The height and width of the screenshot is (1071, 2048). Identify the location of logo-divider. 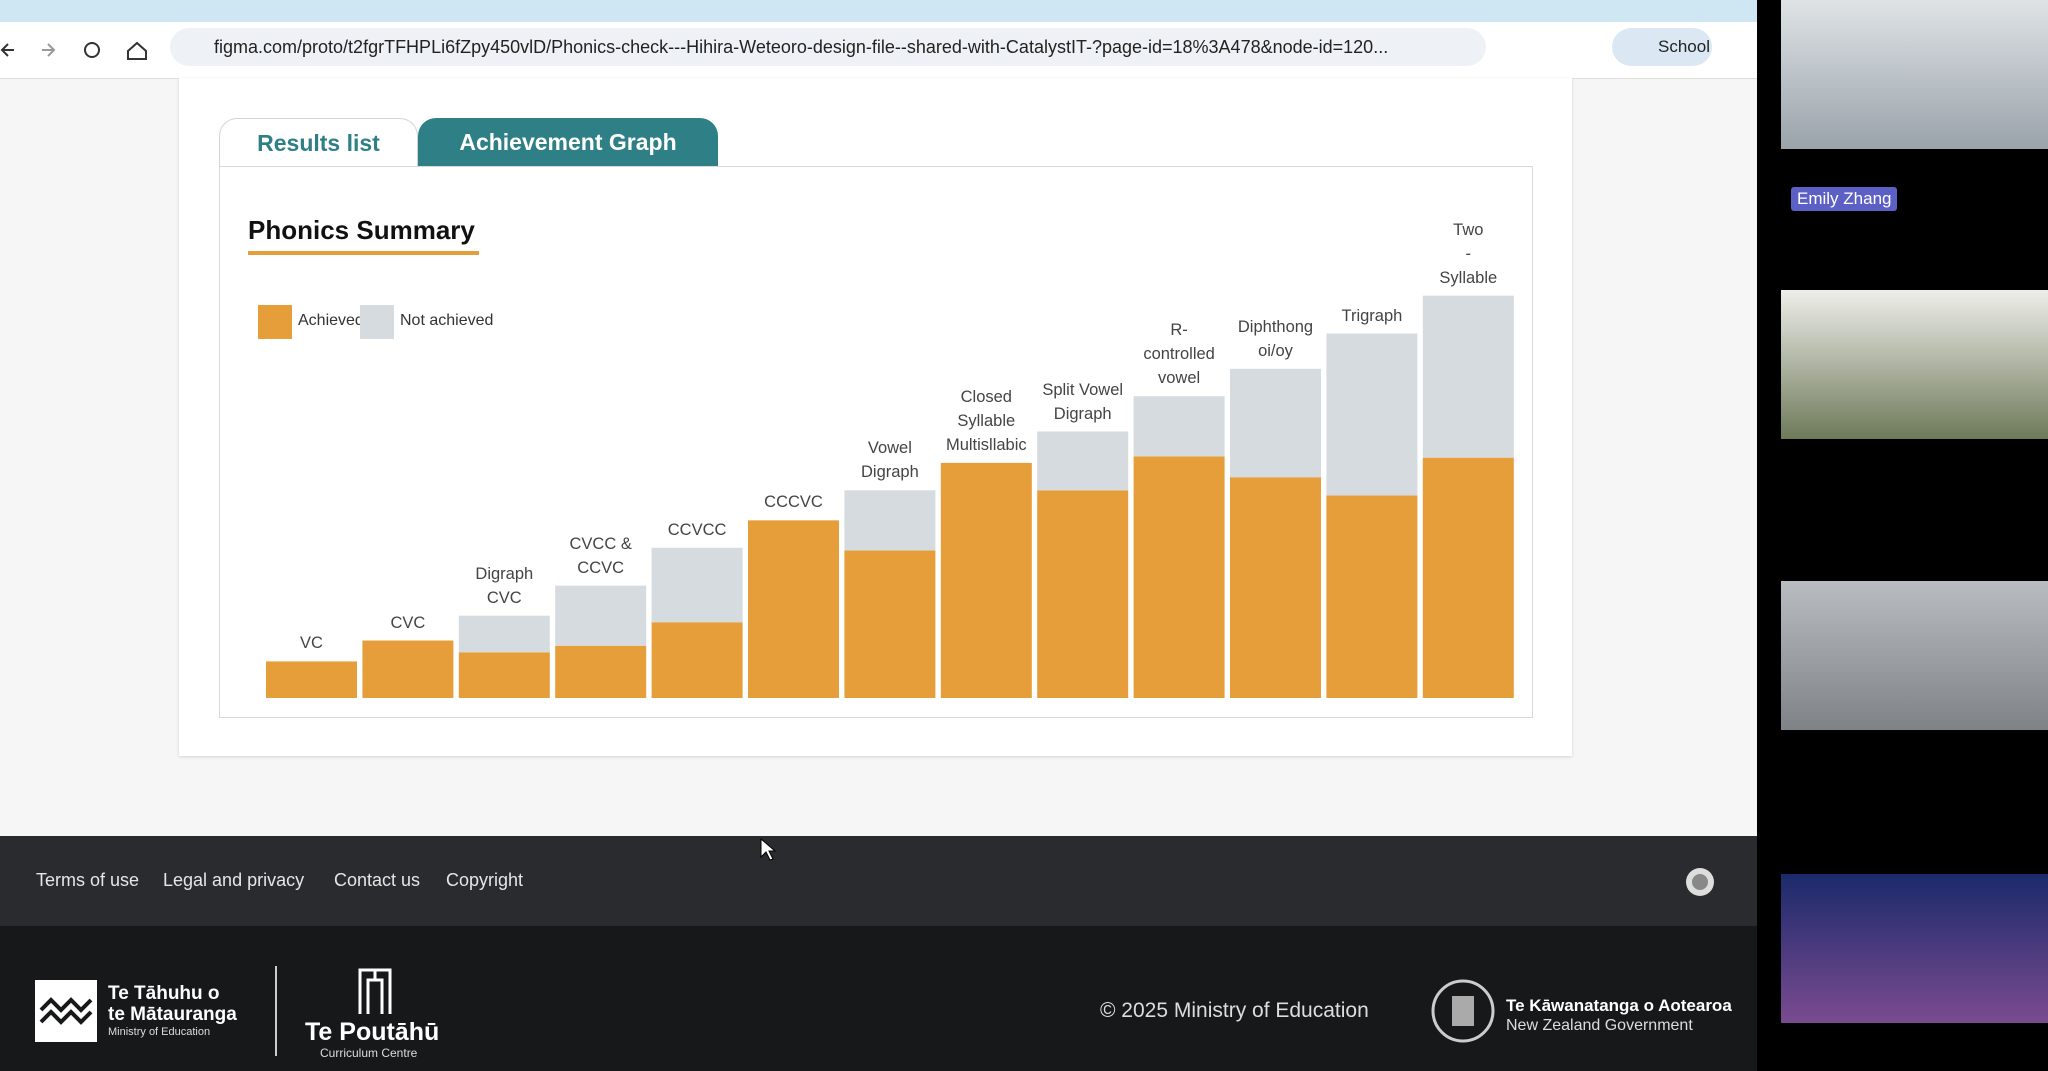
(276, 1011).